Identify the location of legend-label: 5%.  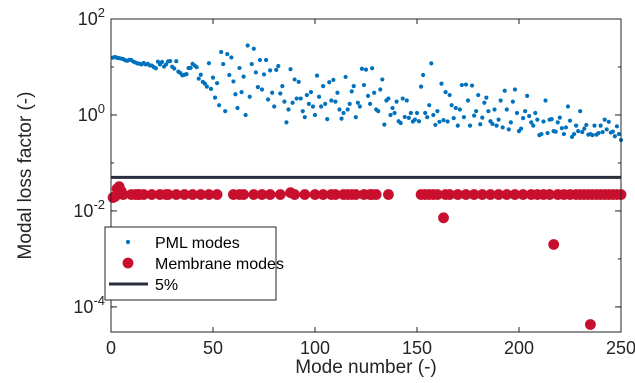
(166, 285).